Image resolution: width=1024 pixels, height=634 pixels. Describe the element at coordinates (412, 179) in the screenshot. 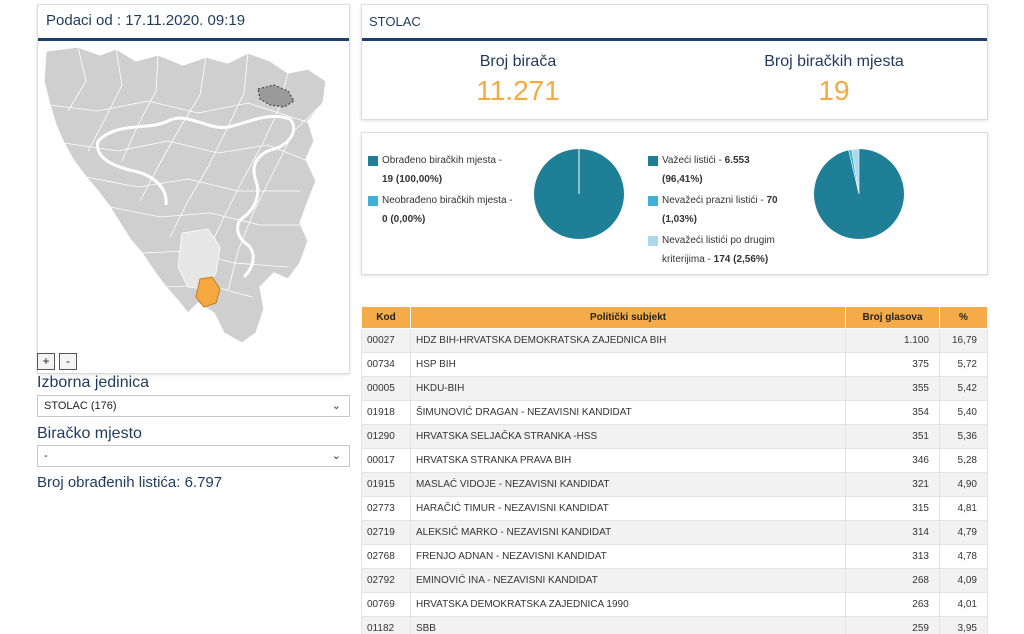

I see `legend-value: 19 (100,00%)` at that location.